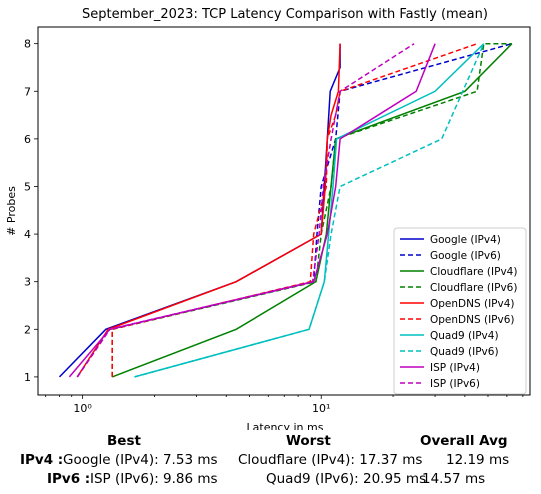 This screenshot has height=494, width=541. Describe the element at coordinates (454, 479) in the screenshot. I see `summary-avg-value: 14.57 ms` at that location.